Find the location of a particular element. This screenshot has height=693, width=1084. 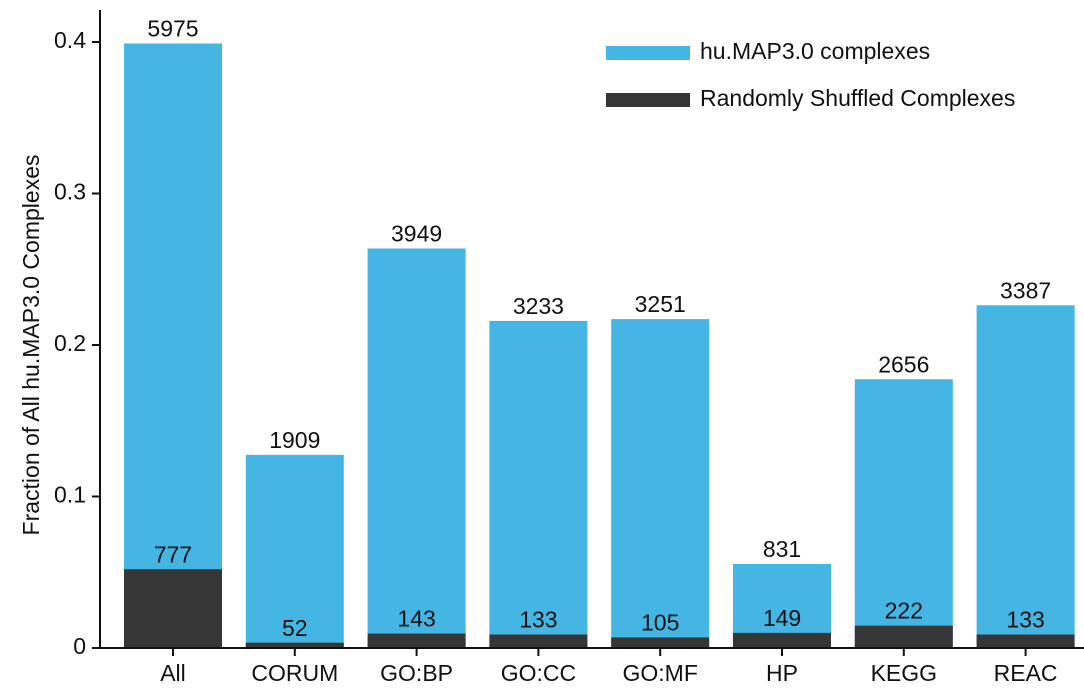

bar-count-label: 52 is located at coordinates (295, 628).